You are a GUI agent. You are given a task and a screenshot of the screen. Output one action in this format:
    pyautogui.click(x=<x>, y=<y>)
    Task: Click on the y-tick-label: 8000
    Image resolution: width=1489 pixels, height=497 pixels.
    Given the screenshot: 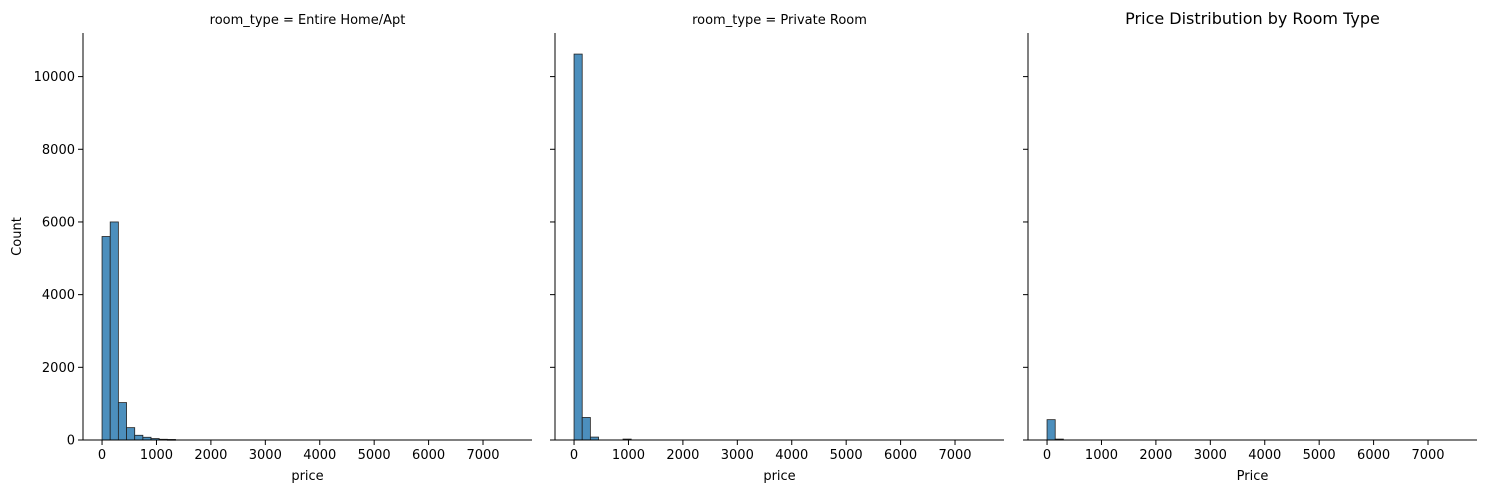 What is the action you would take?
    pyautogui.click(x=58, y=150)
    